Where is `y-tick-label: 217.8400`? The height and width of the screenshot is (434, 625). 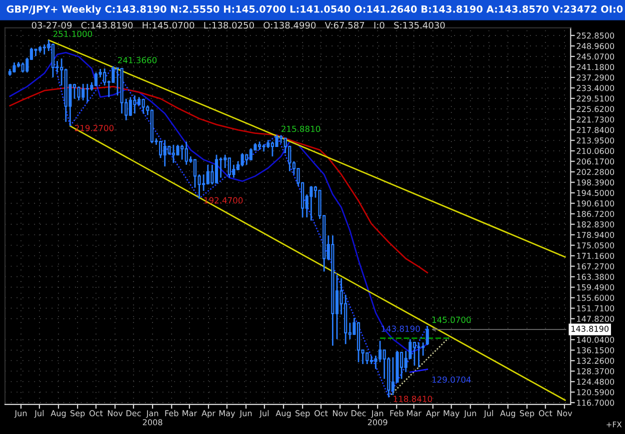 y-tick-label: 217.8400 is located at coordinates (595, 130).